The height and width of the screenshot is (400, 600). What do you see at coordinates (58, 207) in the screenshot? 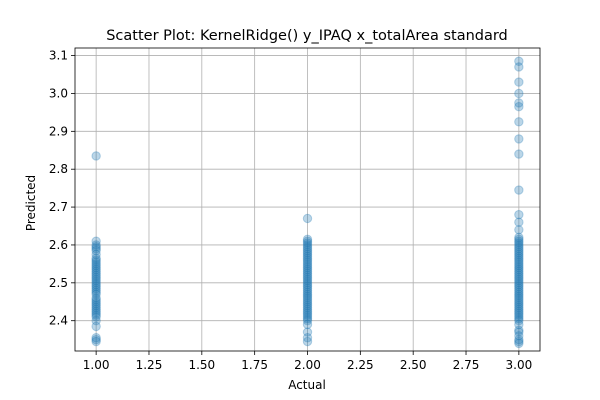
I see `y-tick-label: 2.7` at bounding box center [58, 207].